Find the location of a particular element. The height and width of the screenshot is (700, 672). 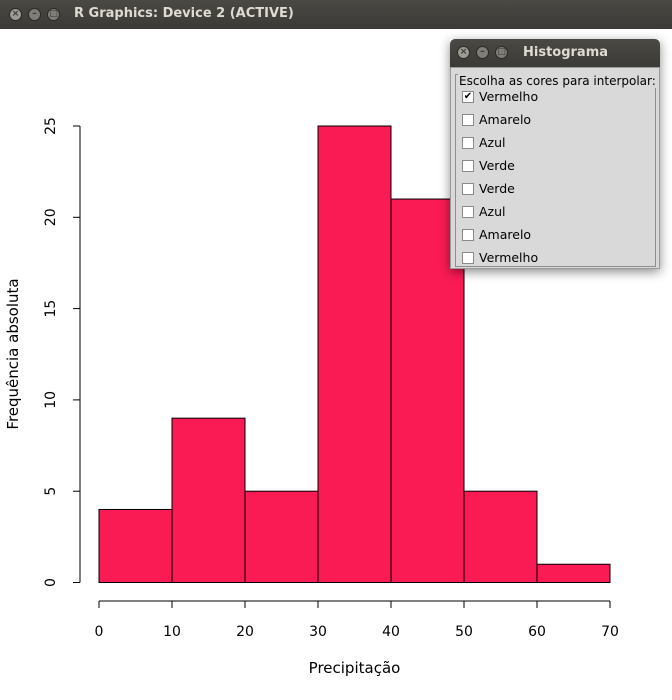

x-tick-label: 40 is located at coordinates (391, 632).